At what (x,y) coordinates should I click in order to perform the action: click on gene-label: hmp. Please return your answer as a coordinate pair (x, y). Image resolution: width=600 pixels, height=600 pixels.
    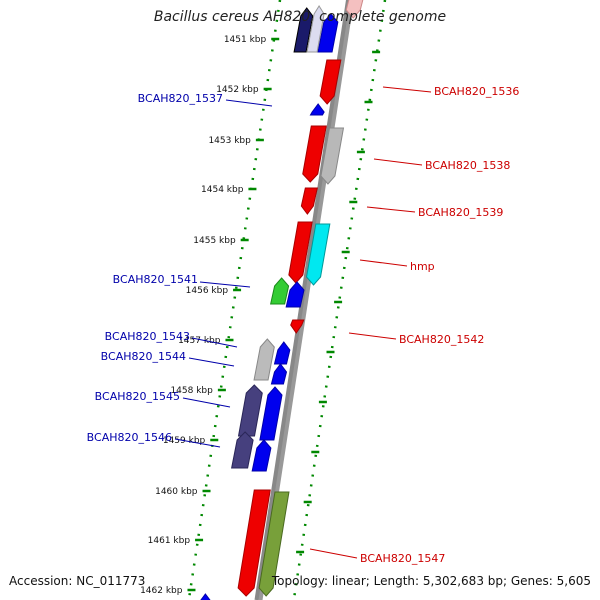
    Looking at the image, I should click on (422, 266).